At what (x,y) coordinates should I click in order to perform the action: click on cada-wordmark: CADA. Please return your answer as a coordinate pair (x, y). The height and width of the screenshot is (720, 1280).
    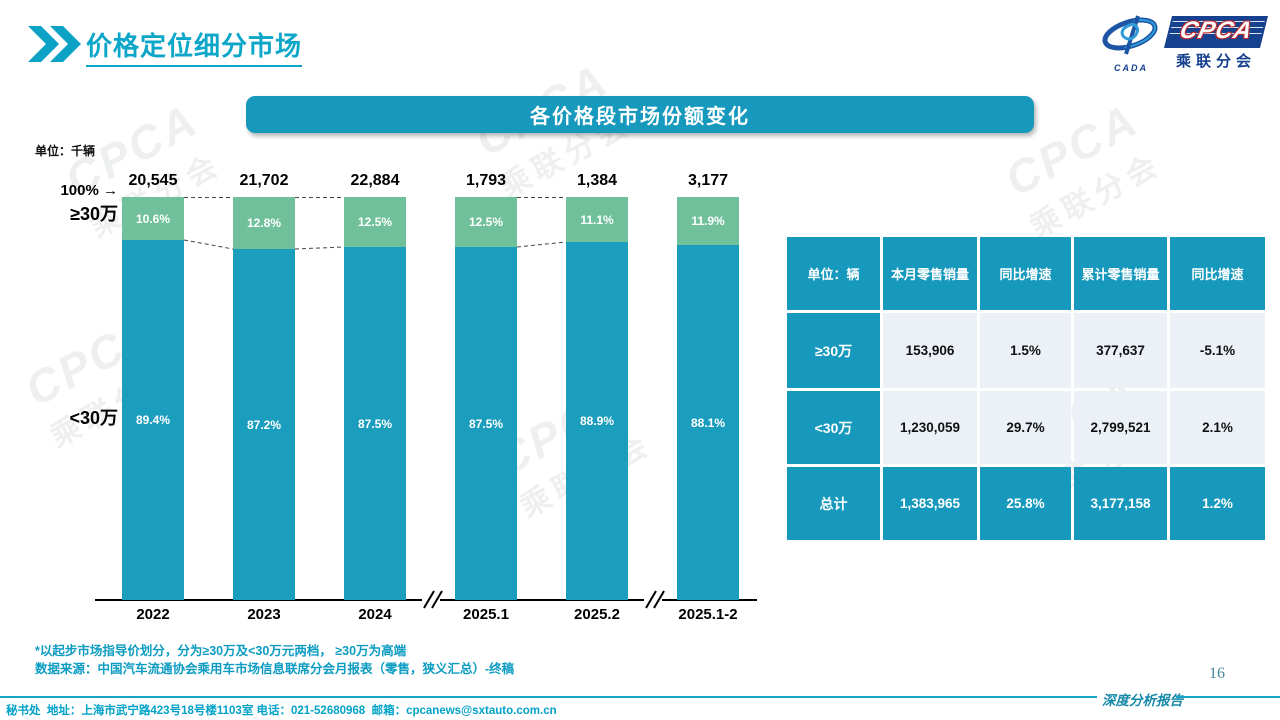
    Looking at the image, I should click on (1130, 68).